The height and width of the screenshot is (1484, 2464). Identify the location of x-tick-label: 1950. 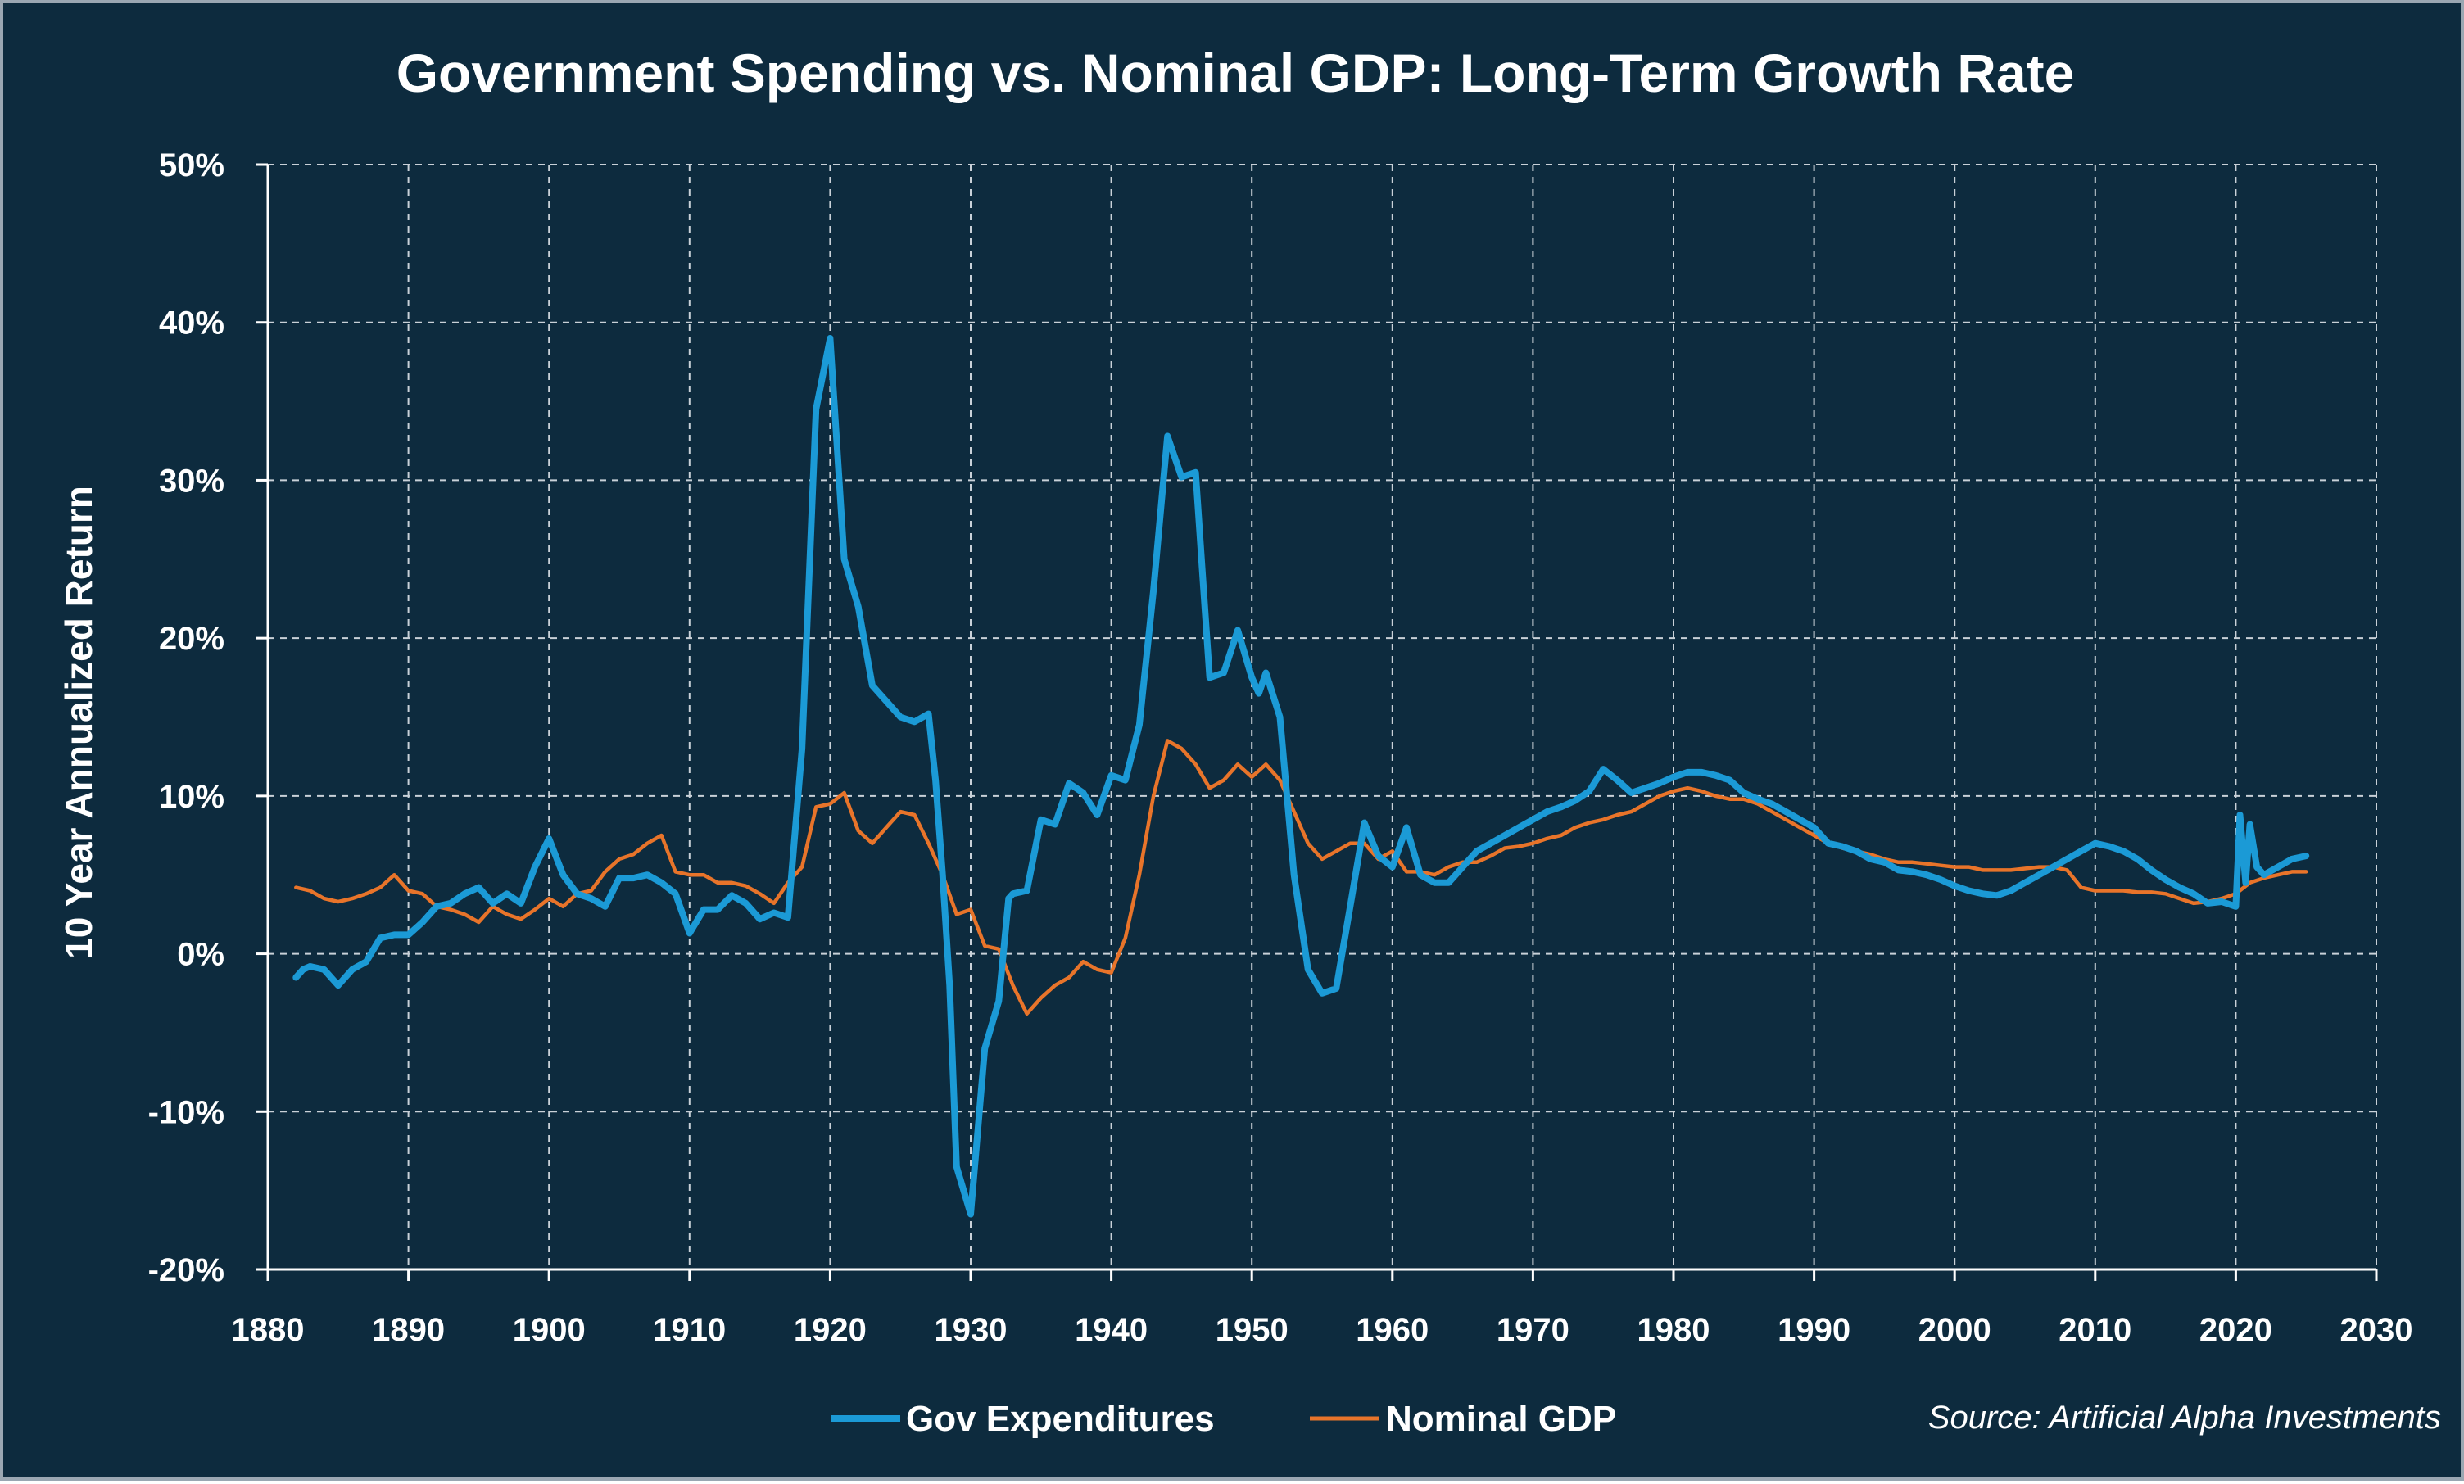
(1252, 1330).